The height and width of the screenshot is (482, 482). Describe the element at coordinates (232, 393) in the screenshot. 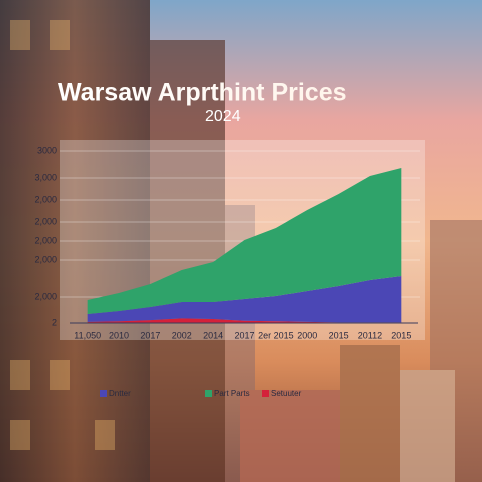

I see `legend-label: Part Parts` at that location.